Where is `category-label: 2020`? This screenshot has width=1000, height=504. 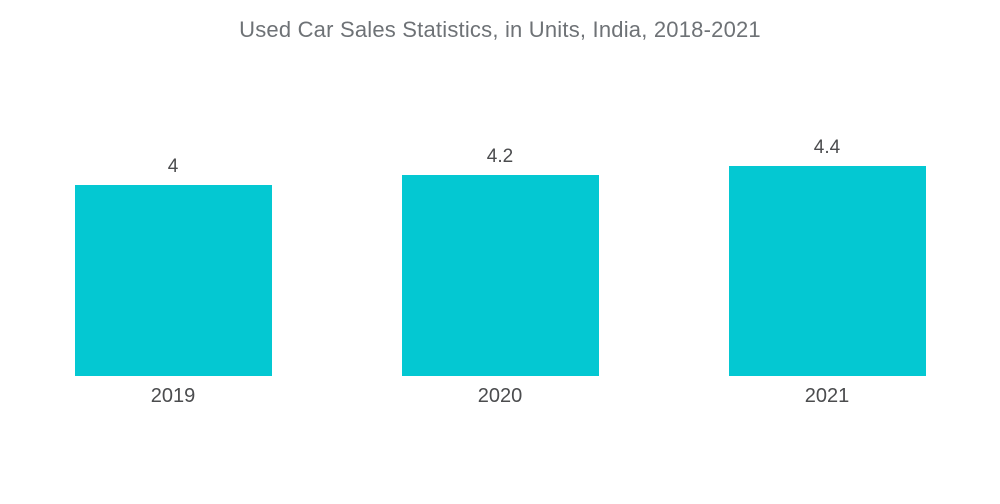
category-label: 2020 is located at coordinates (500, 396).